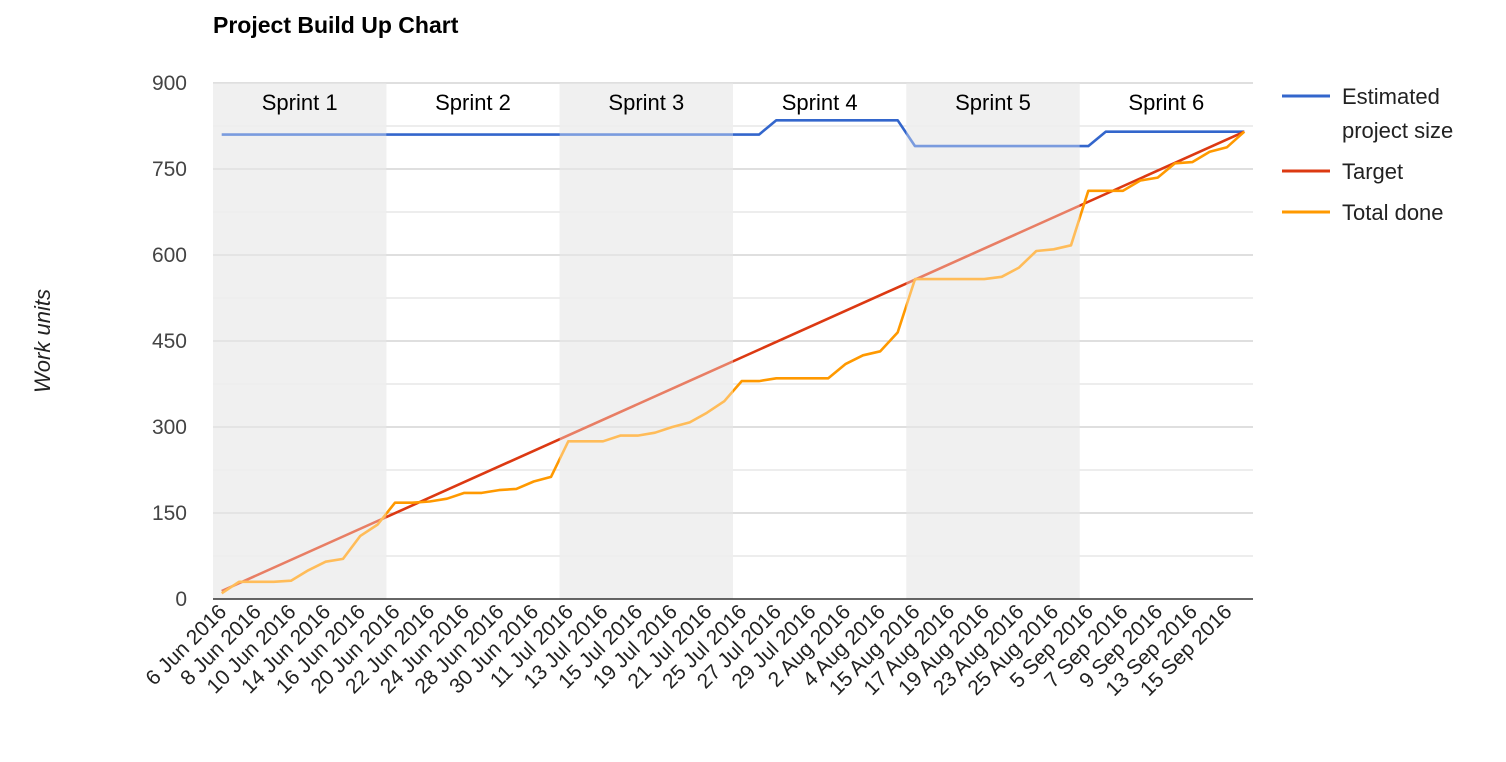 The height and width of the screenshot is (762, 1506). Describe the element at coordinates (1372, 171) in the screenshot. I see `legend-label-target: Target` at that location.